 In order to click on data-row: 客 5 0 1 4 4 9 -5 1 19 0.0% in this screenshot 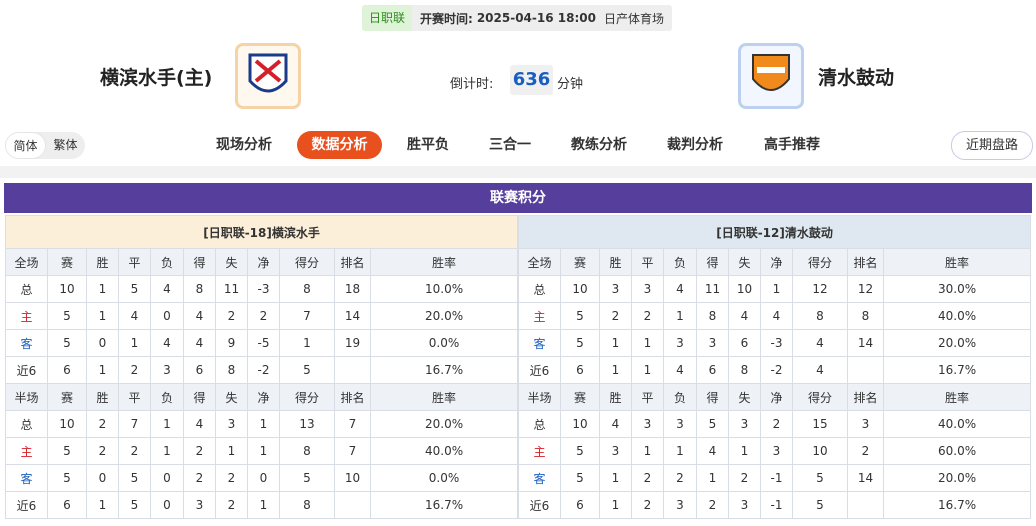, I will do `click(262, 343)`.